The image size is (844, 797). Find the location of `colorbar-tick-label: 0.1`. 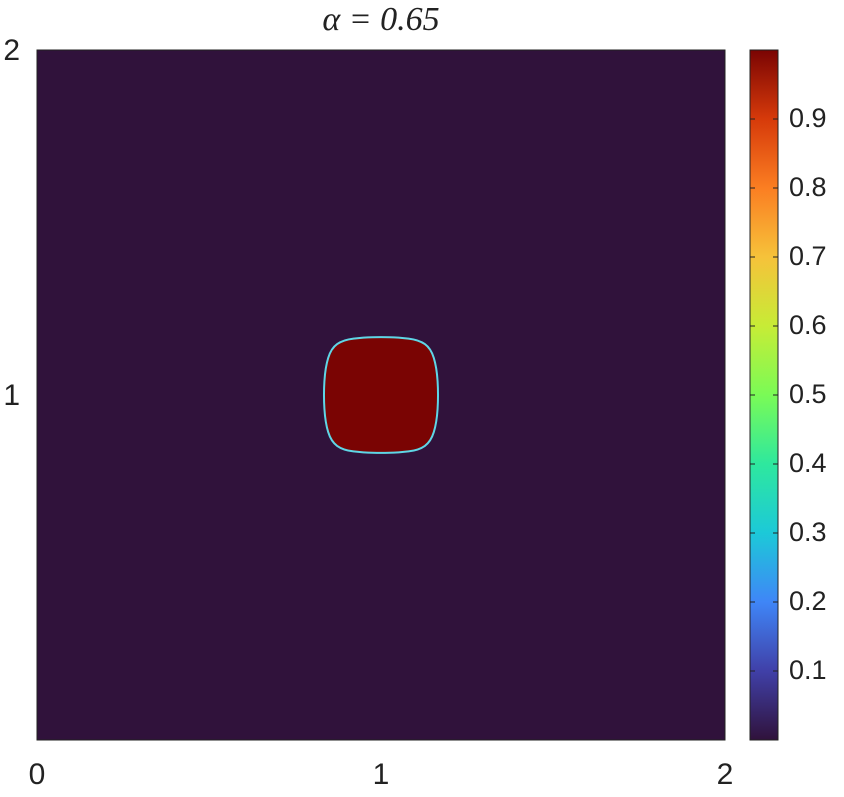

colorbar-tick-label: 0.1 is located at coordinates (808, 670).